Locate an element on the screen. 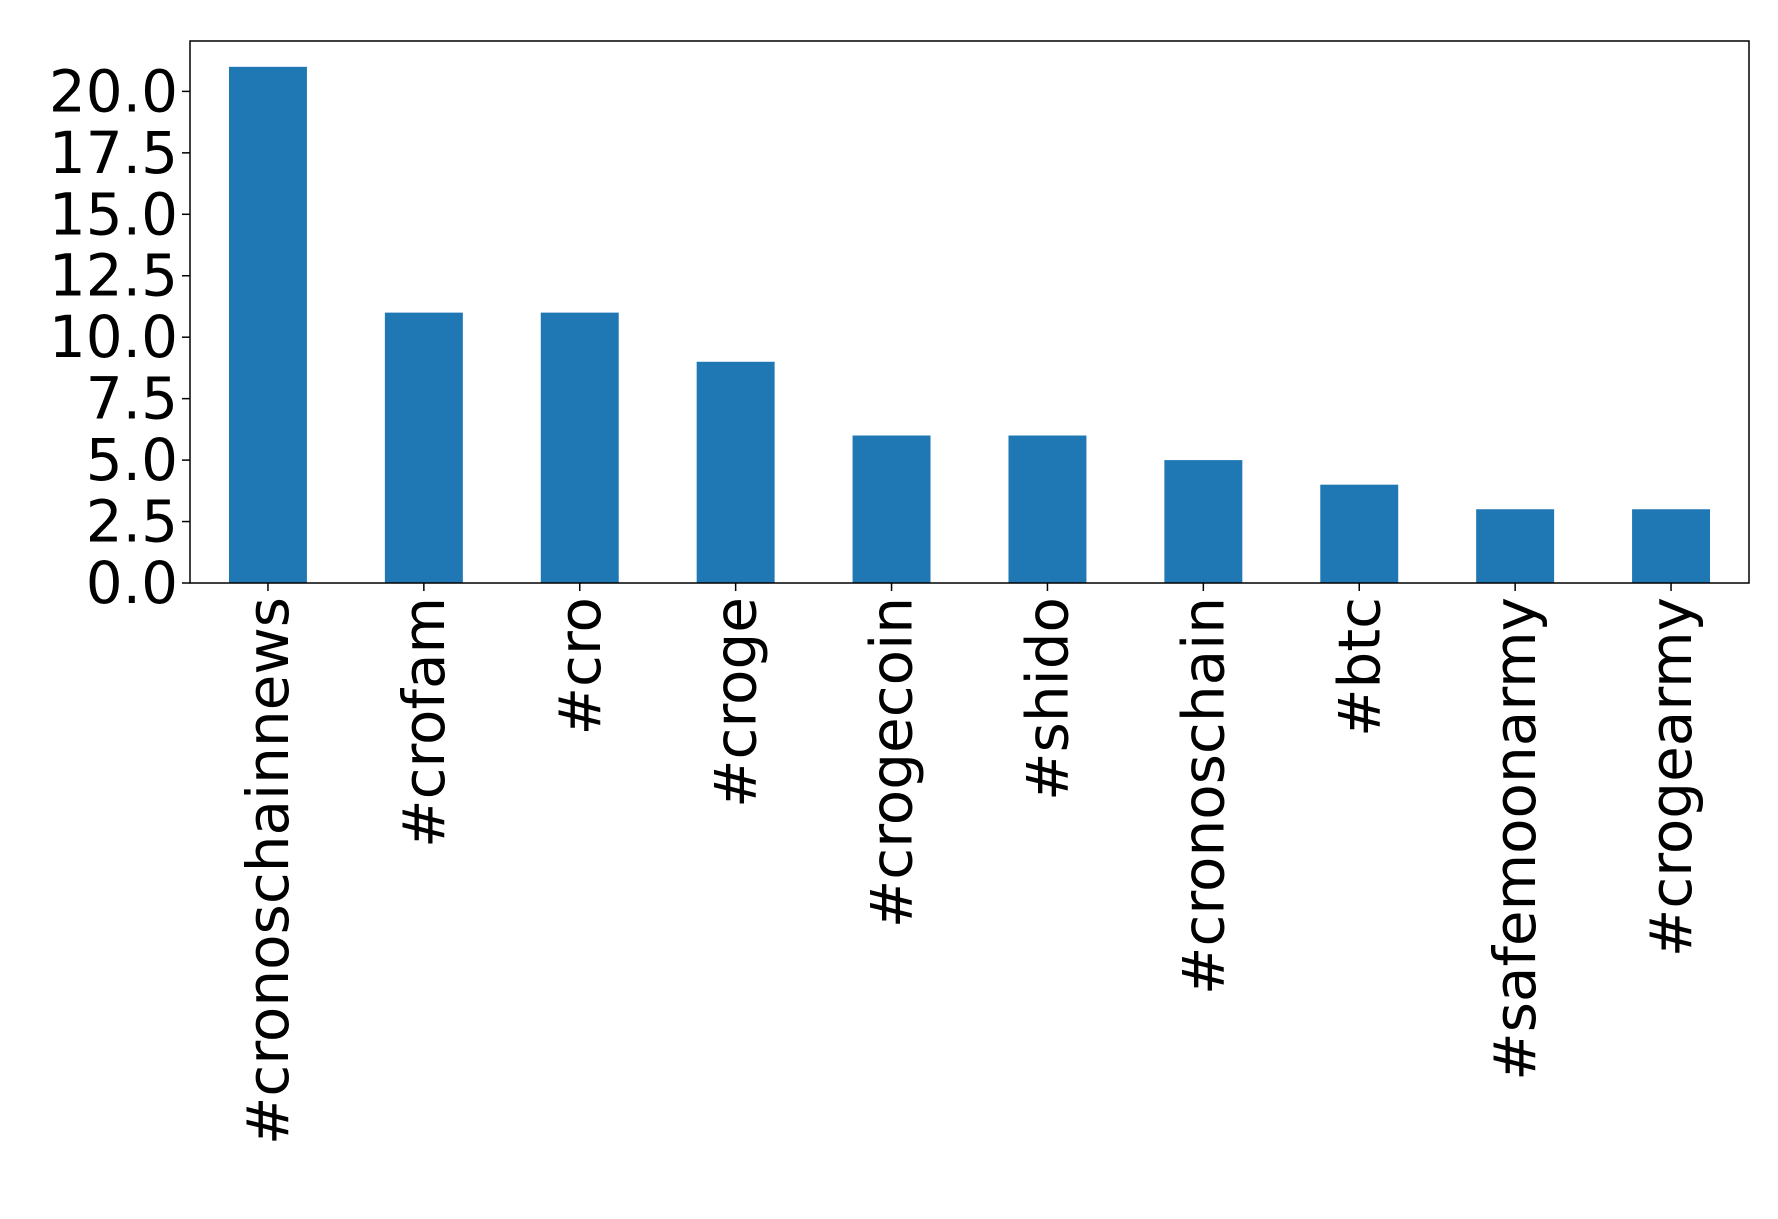 This screenshot has width=1778, height=1219. y-tick-label: 2.5 is located at coordinates (132, 522).